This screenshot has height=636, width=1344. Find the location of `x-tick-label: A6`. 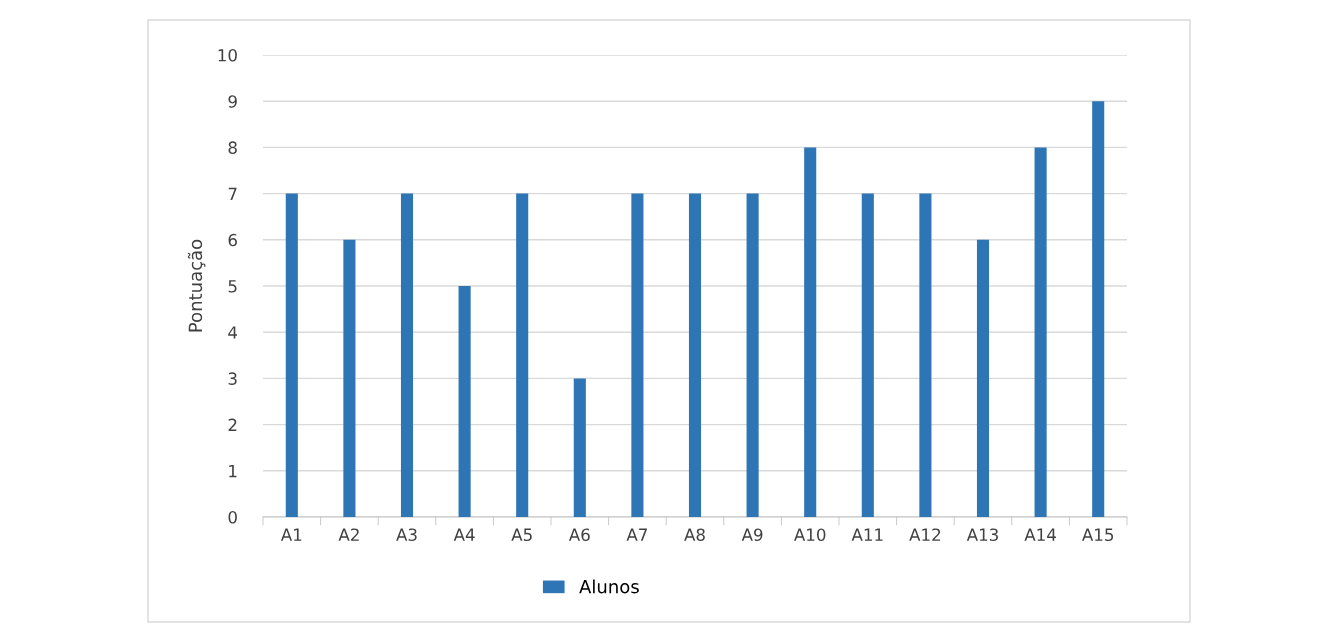

x-tick-label: A6 is located at coordinates (579, 535).